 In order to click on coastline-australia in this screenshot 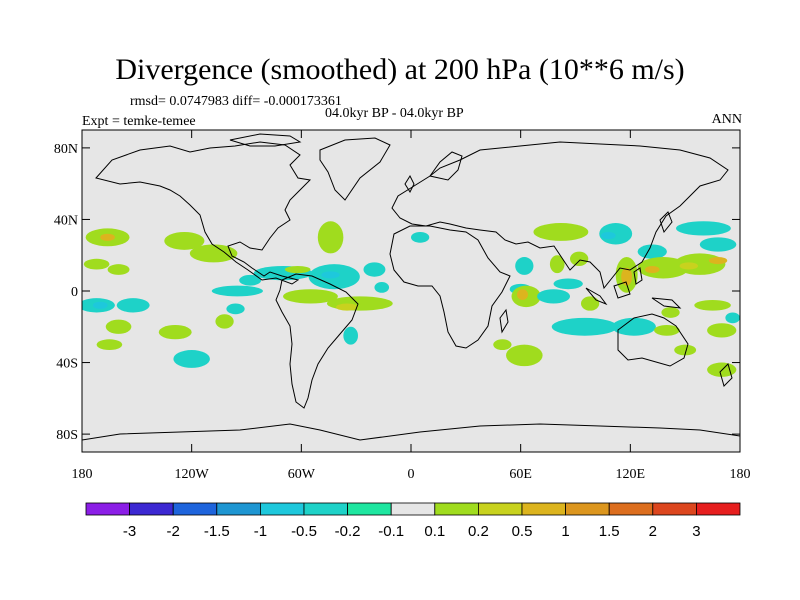, I will do `click(653, 340)`.